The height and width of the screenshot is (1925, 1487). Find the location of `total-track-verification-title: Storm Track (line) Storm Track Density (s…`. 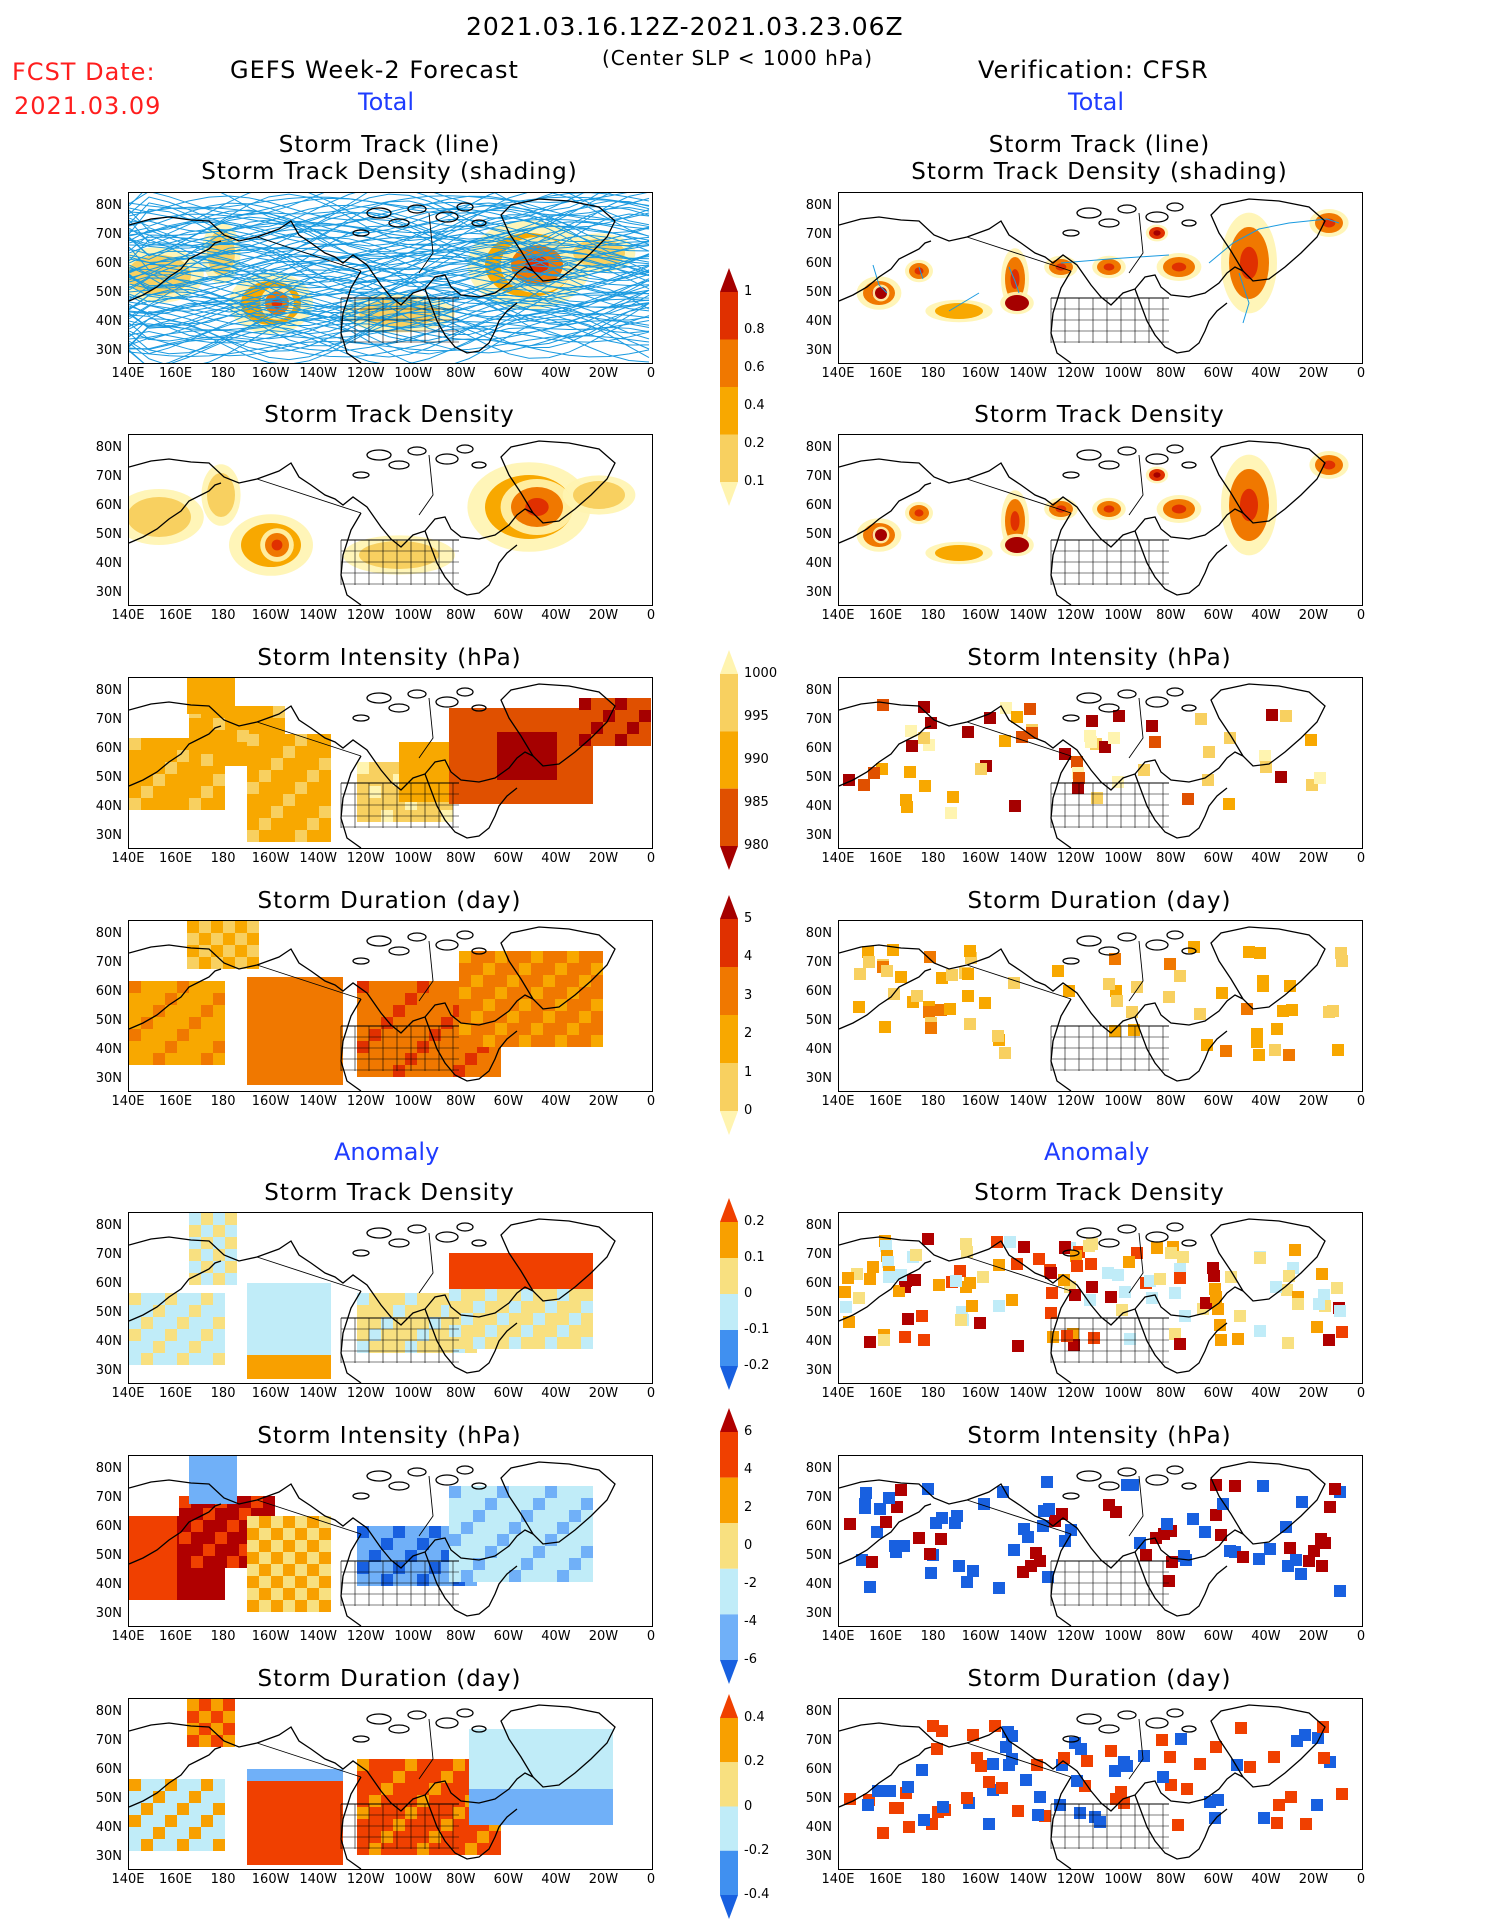

total-track-verification-title: Storm Track (line) Storm Track Density (s… is located at coordinates (1099, 159).